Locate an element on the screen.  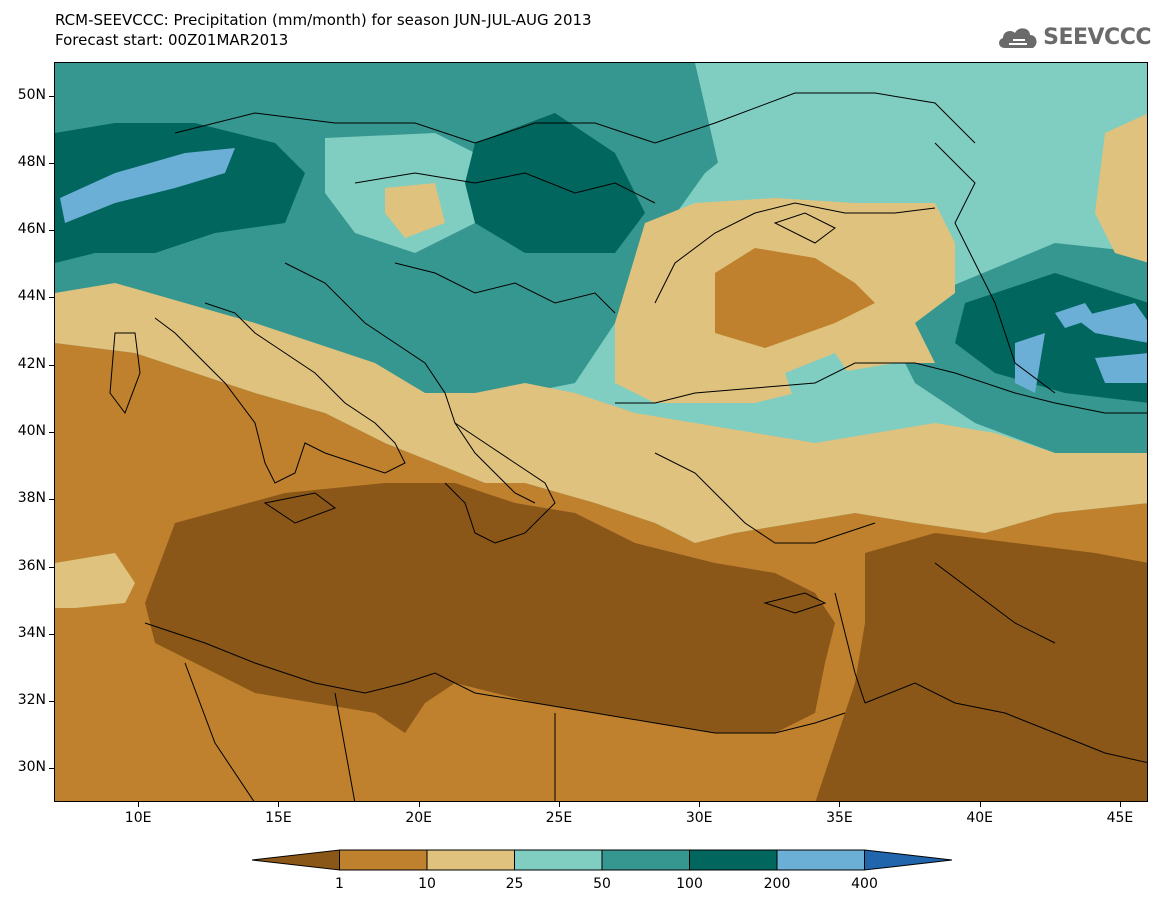
sardinia-coastline is located at coordinates (125, 373).